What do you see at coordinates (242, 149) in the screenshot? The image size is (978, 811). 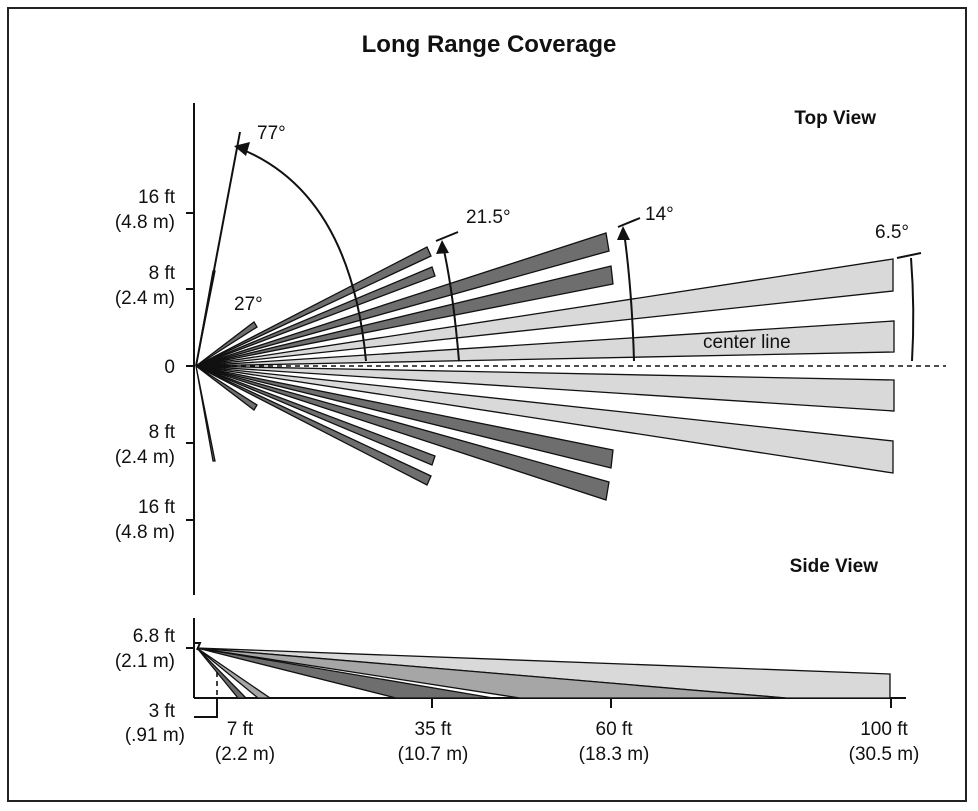 I see `angle-77-arrowhead` at bounding box center [242, 149].